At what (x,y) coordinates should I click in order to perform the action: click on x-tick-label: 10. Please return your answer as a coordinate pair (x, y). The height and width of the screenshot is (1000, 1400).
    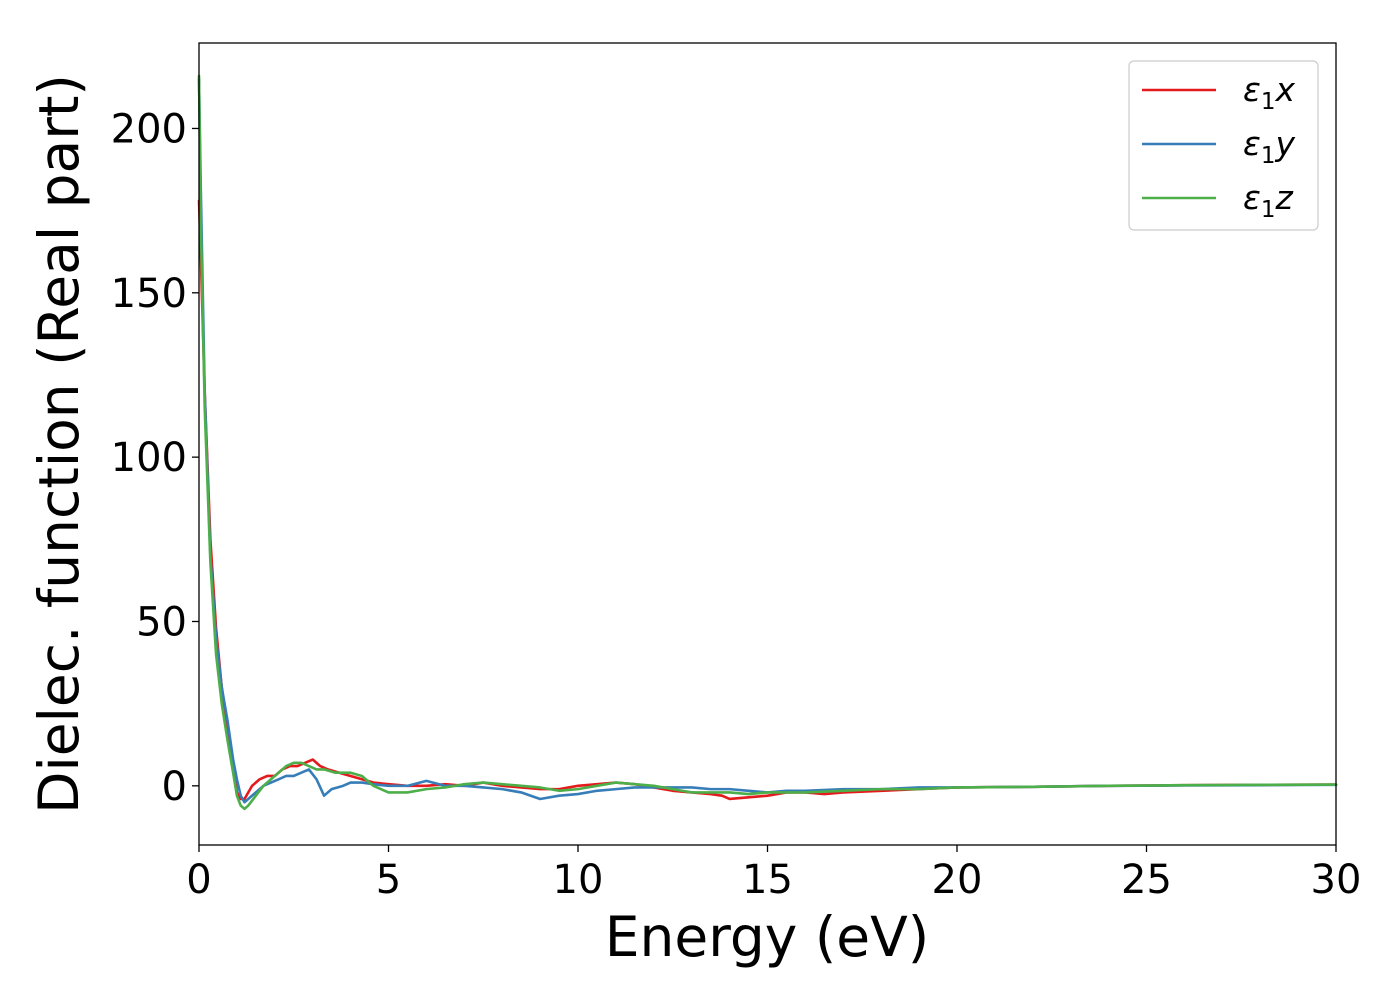
    Looking at the image, I should click on (578, 880).